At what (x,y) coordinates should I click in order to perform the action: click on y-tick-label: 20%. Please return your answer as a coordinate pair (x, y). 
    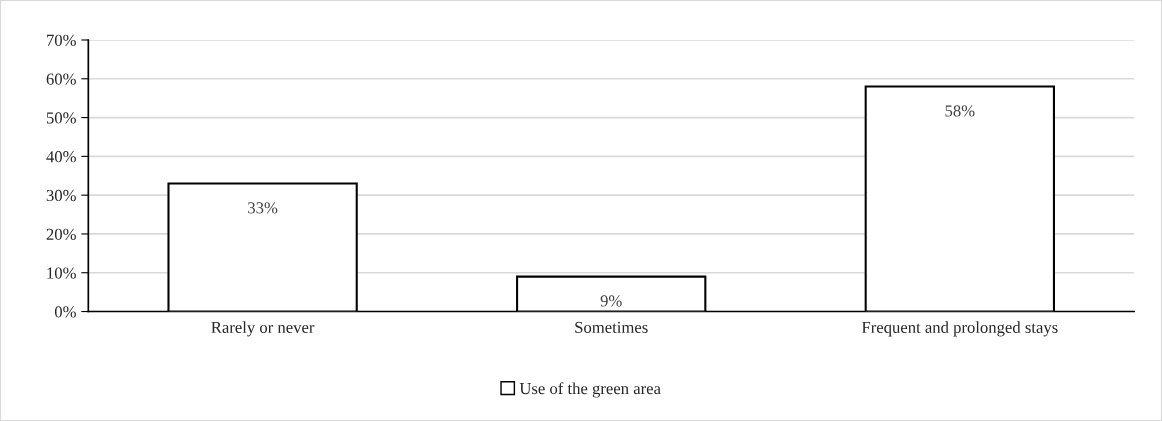
    Looking at the image, I should click on (61, 234).